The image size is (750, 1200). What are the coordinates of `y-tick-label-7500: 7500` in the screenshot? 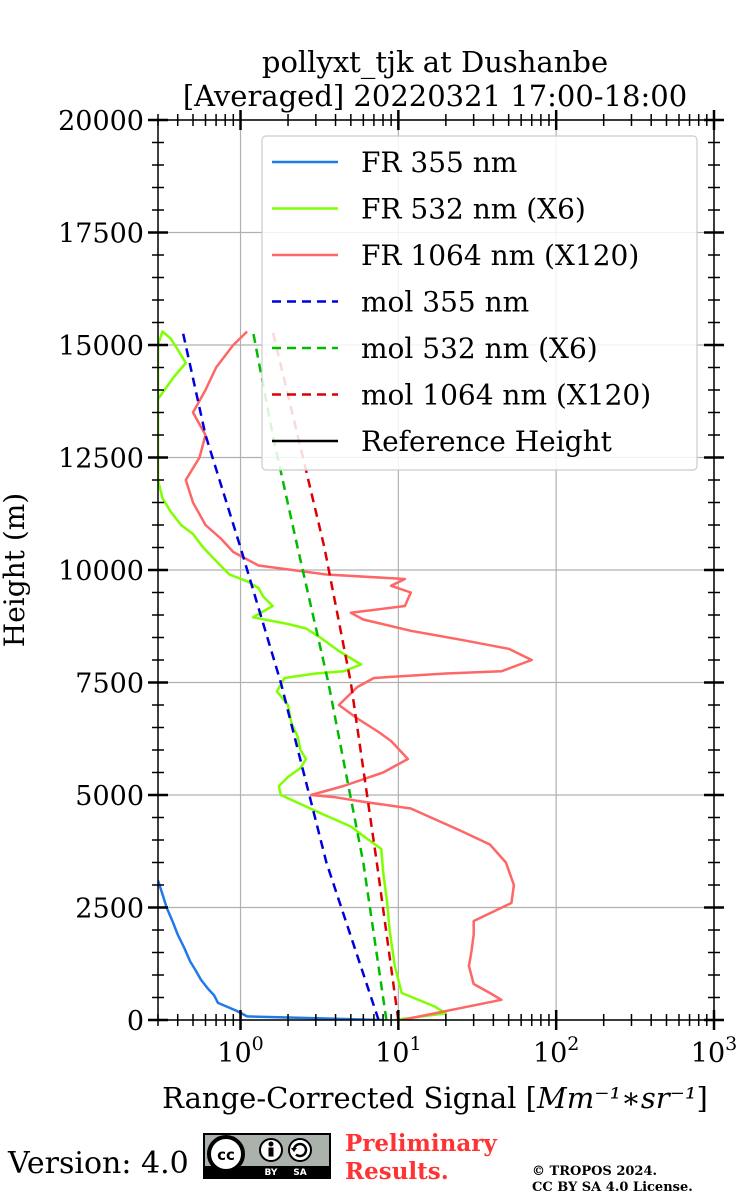 It's located at (109, 684).